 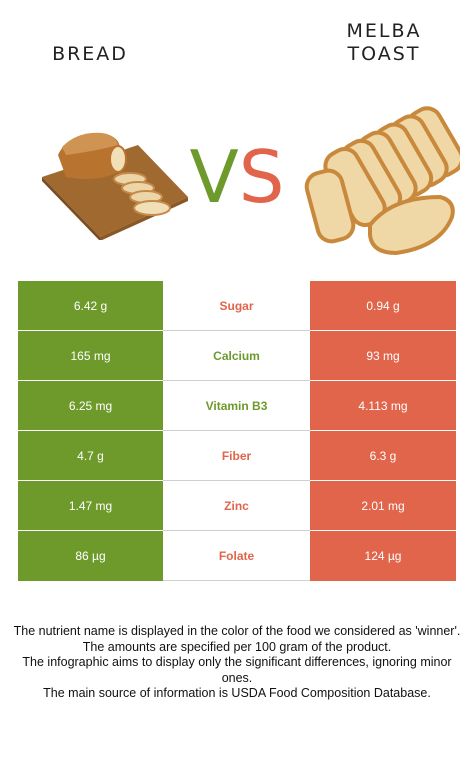 I want to click on right-value: 6.3 g, so click(x=383, y=455).